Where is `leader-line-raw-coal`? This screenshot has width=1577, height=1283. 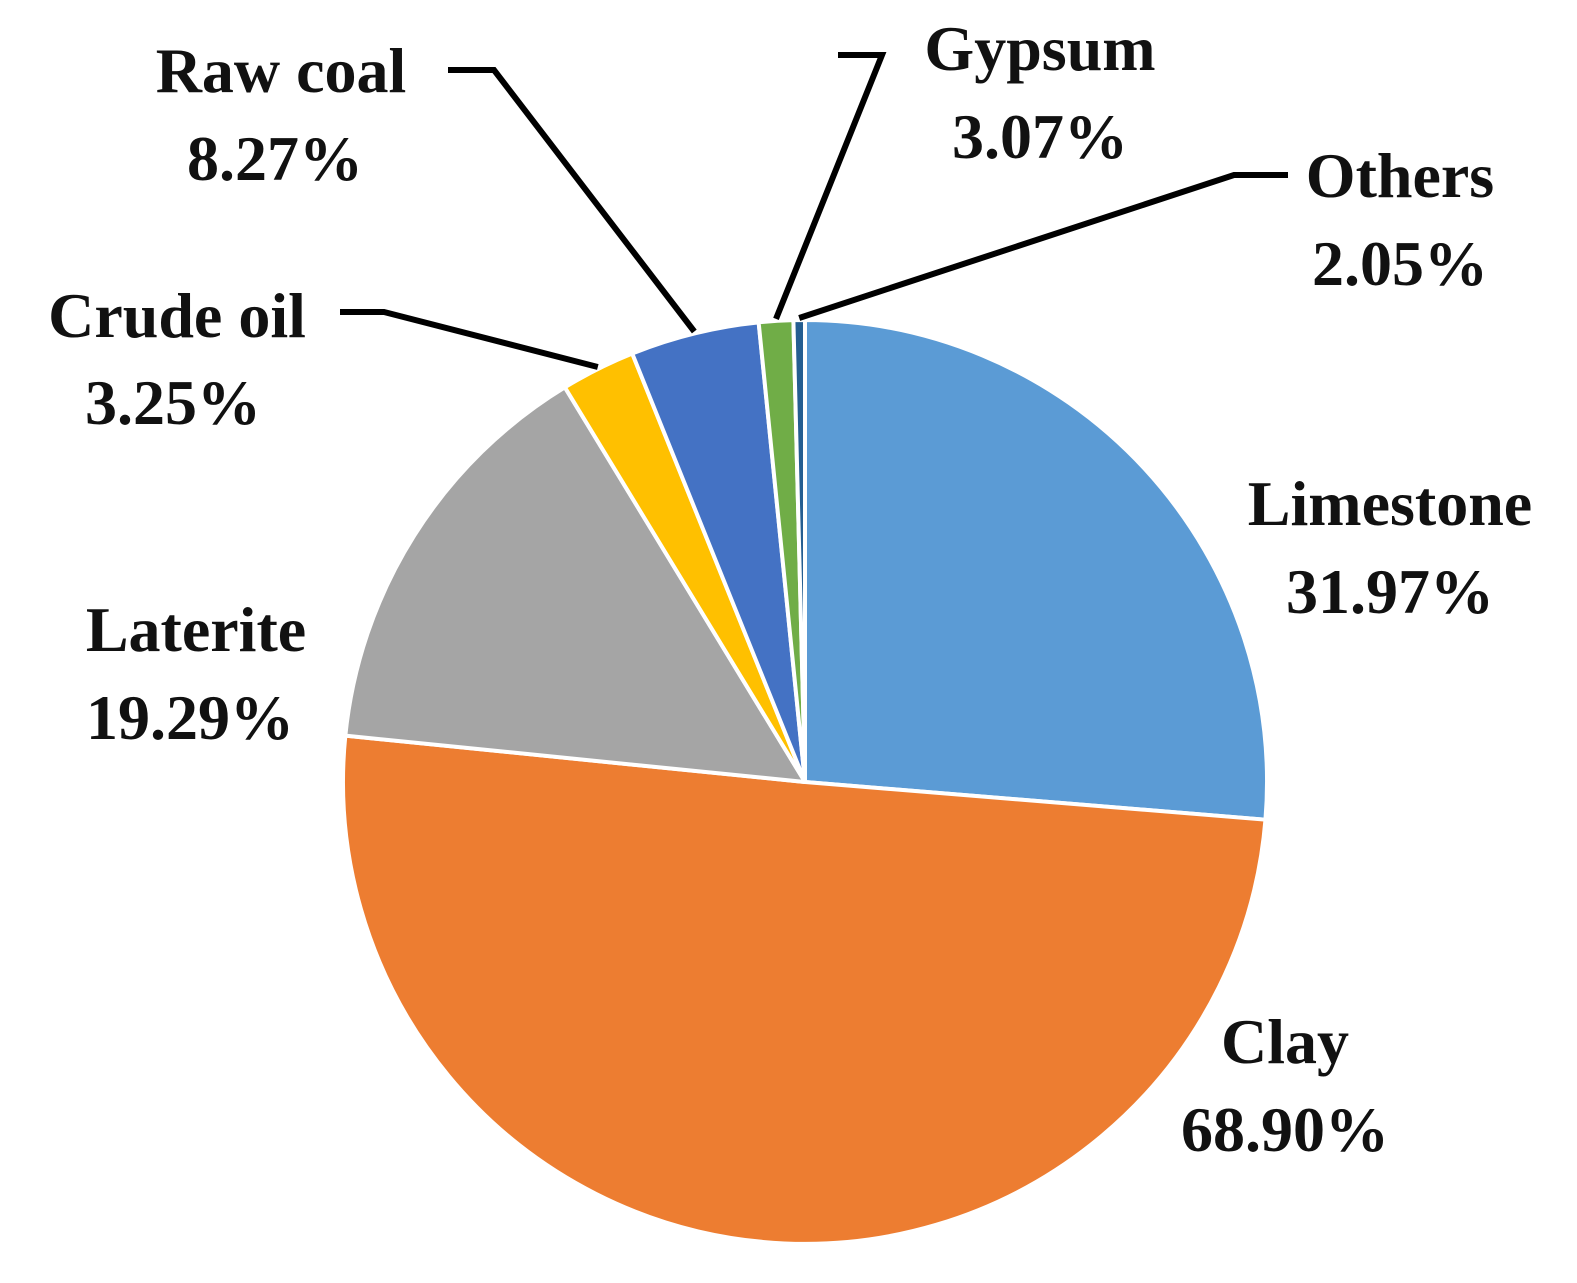
leader-line-raw-coal is located at coordinates (572, 200).